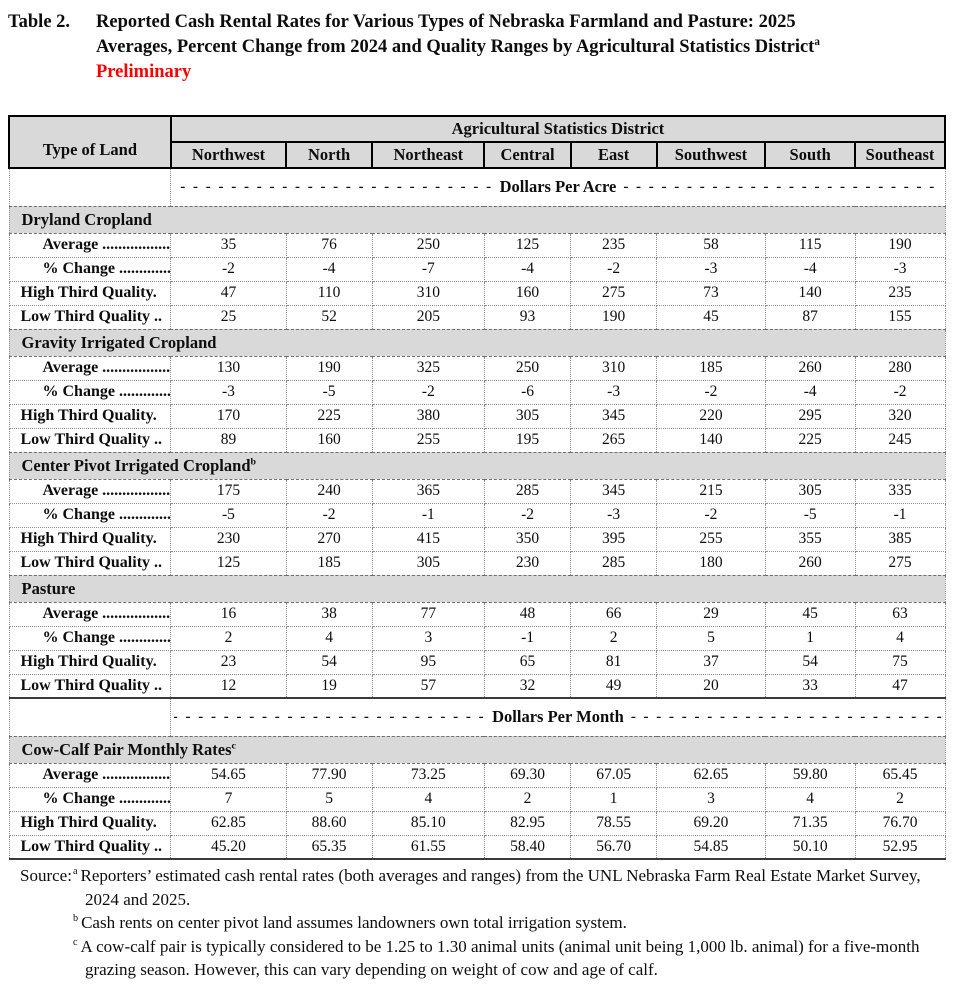  What do you see at coordinates (527, 368) in the screenshot?
I see `value-cell: 250` at bounding box center [527, 368].